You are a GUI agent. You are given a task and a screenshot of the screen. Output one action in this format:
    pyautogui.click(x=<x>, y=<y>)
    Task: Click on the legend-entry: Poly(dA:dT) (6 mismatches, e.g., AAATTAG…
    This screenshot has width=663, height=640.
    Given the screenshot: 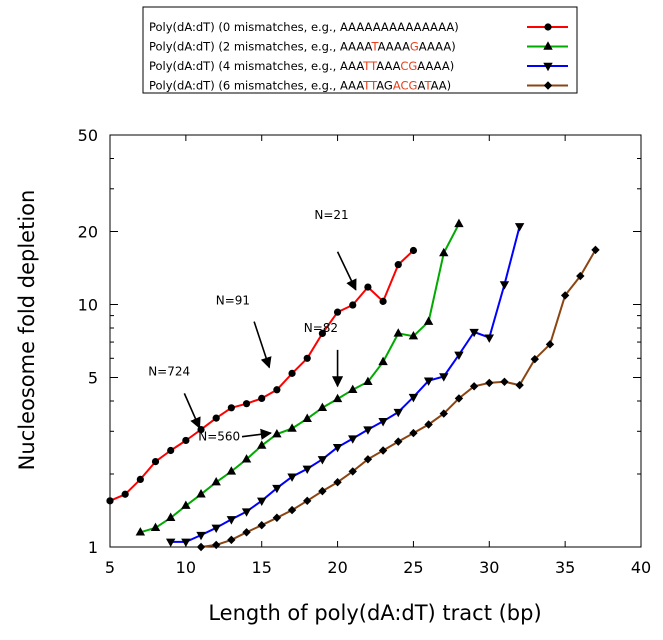 What is the action you would take?
    pyautogui.click(x=358, y=86)
    